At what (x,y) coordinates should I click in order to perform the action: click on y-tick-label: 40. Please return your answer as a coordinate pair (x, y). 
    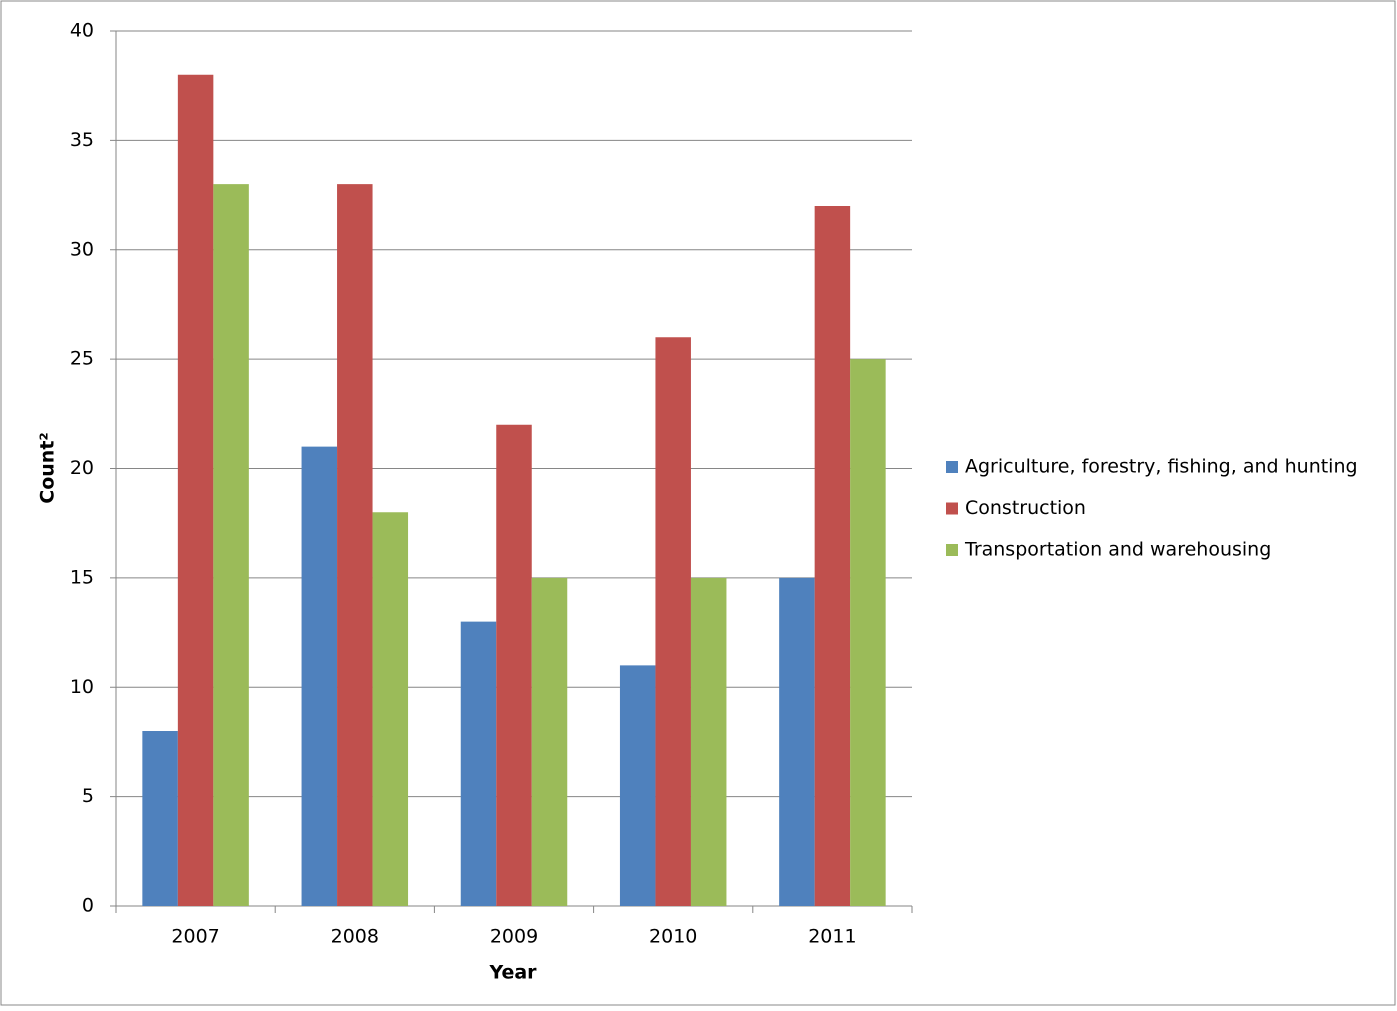
    Looking at the image, I should click on (82, 31).